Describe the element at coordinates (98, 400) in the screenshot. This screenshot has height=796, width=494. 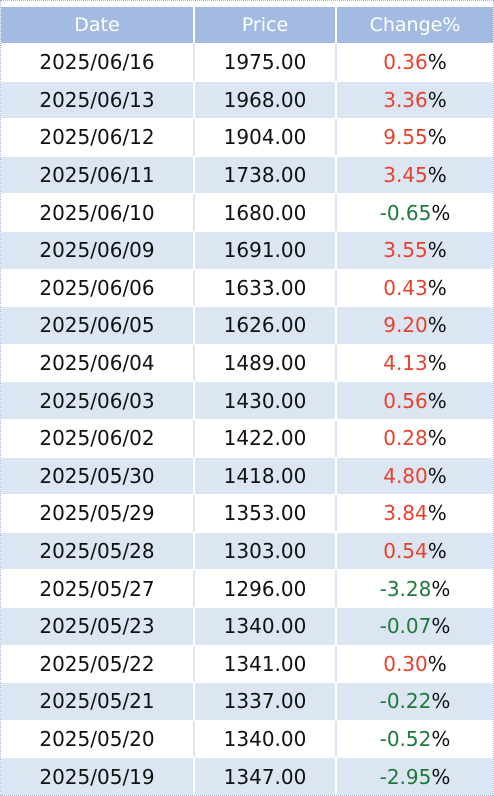
I see `date-cell: 2025/06/03` at that location.